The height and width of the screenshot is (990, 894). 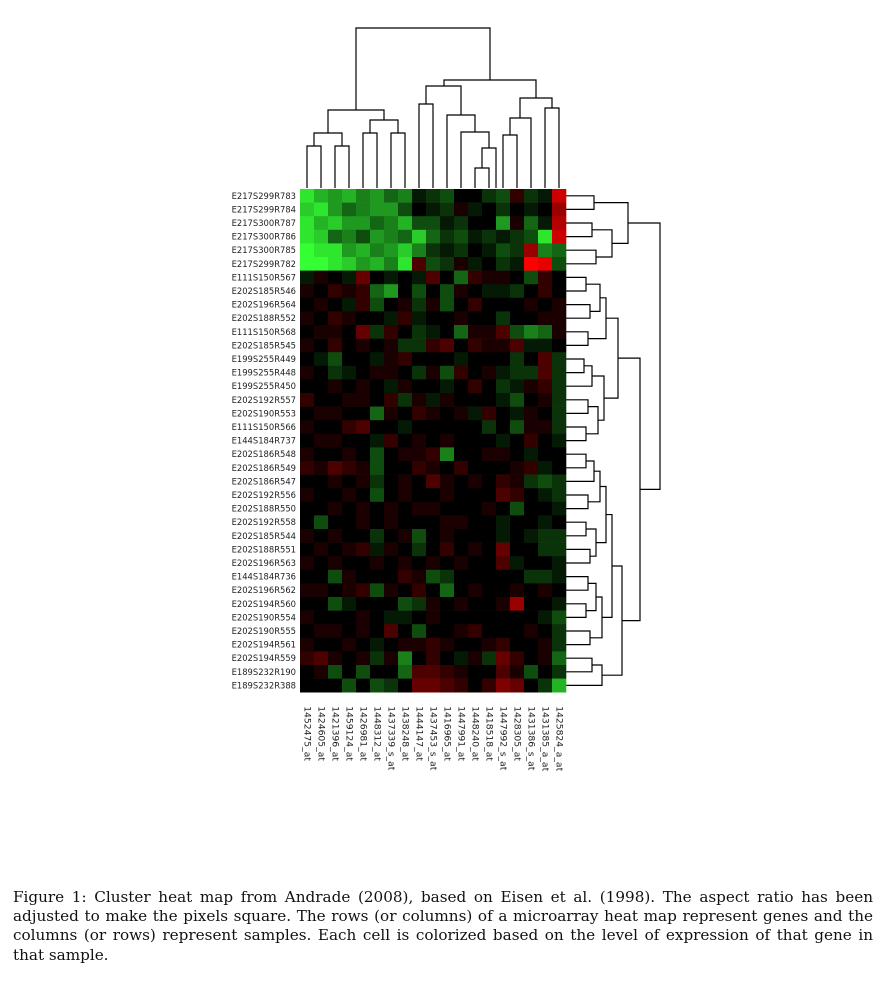 What do you see at coordinates (264, 685) in the screenshot?
I see `row-label: E189S232R388` at bounding box center [264, 685].